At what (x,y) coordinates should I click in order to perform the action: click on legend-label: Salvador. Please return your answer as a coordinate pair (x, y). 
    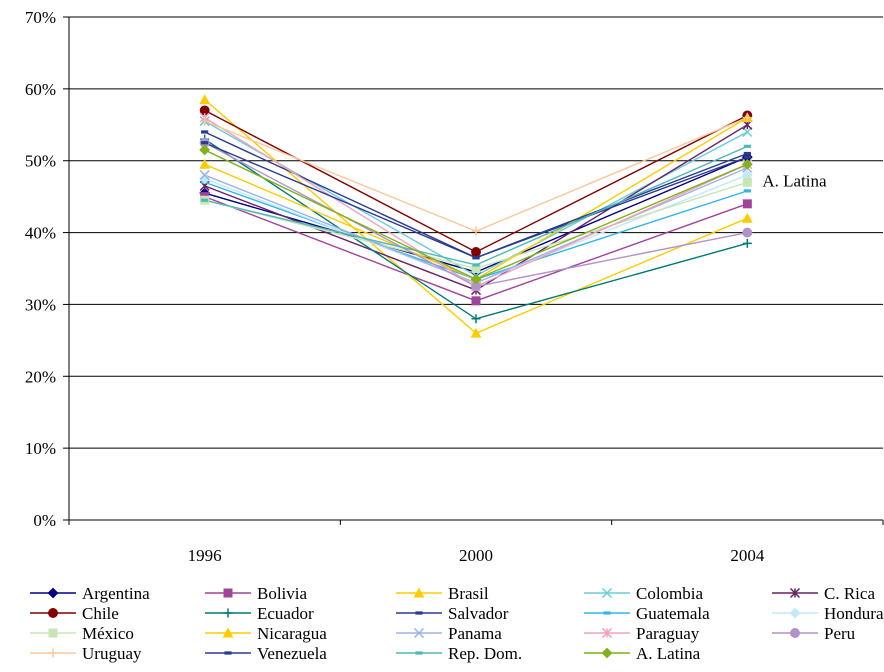
    Looking at the image, I should click on (478, 613).